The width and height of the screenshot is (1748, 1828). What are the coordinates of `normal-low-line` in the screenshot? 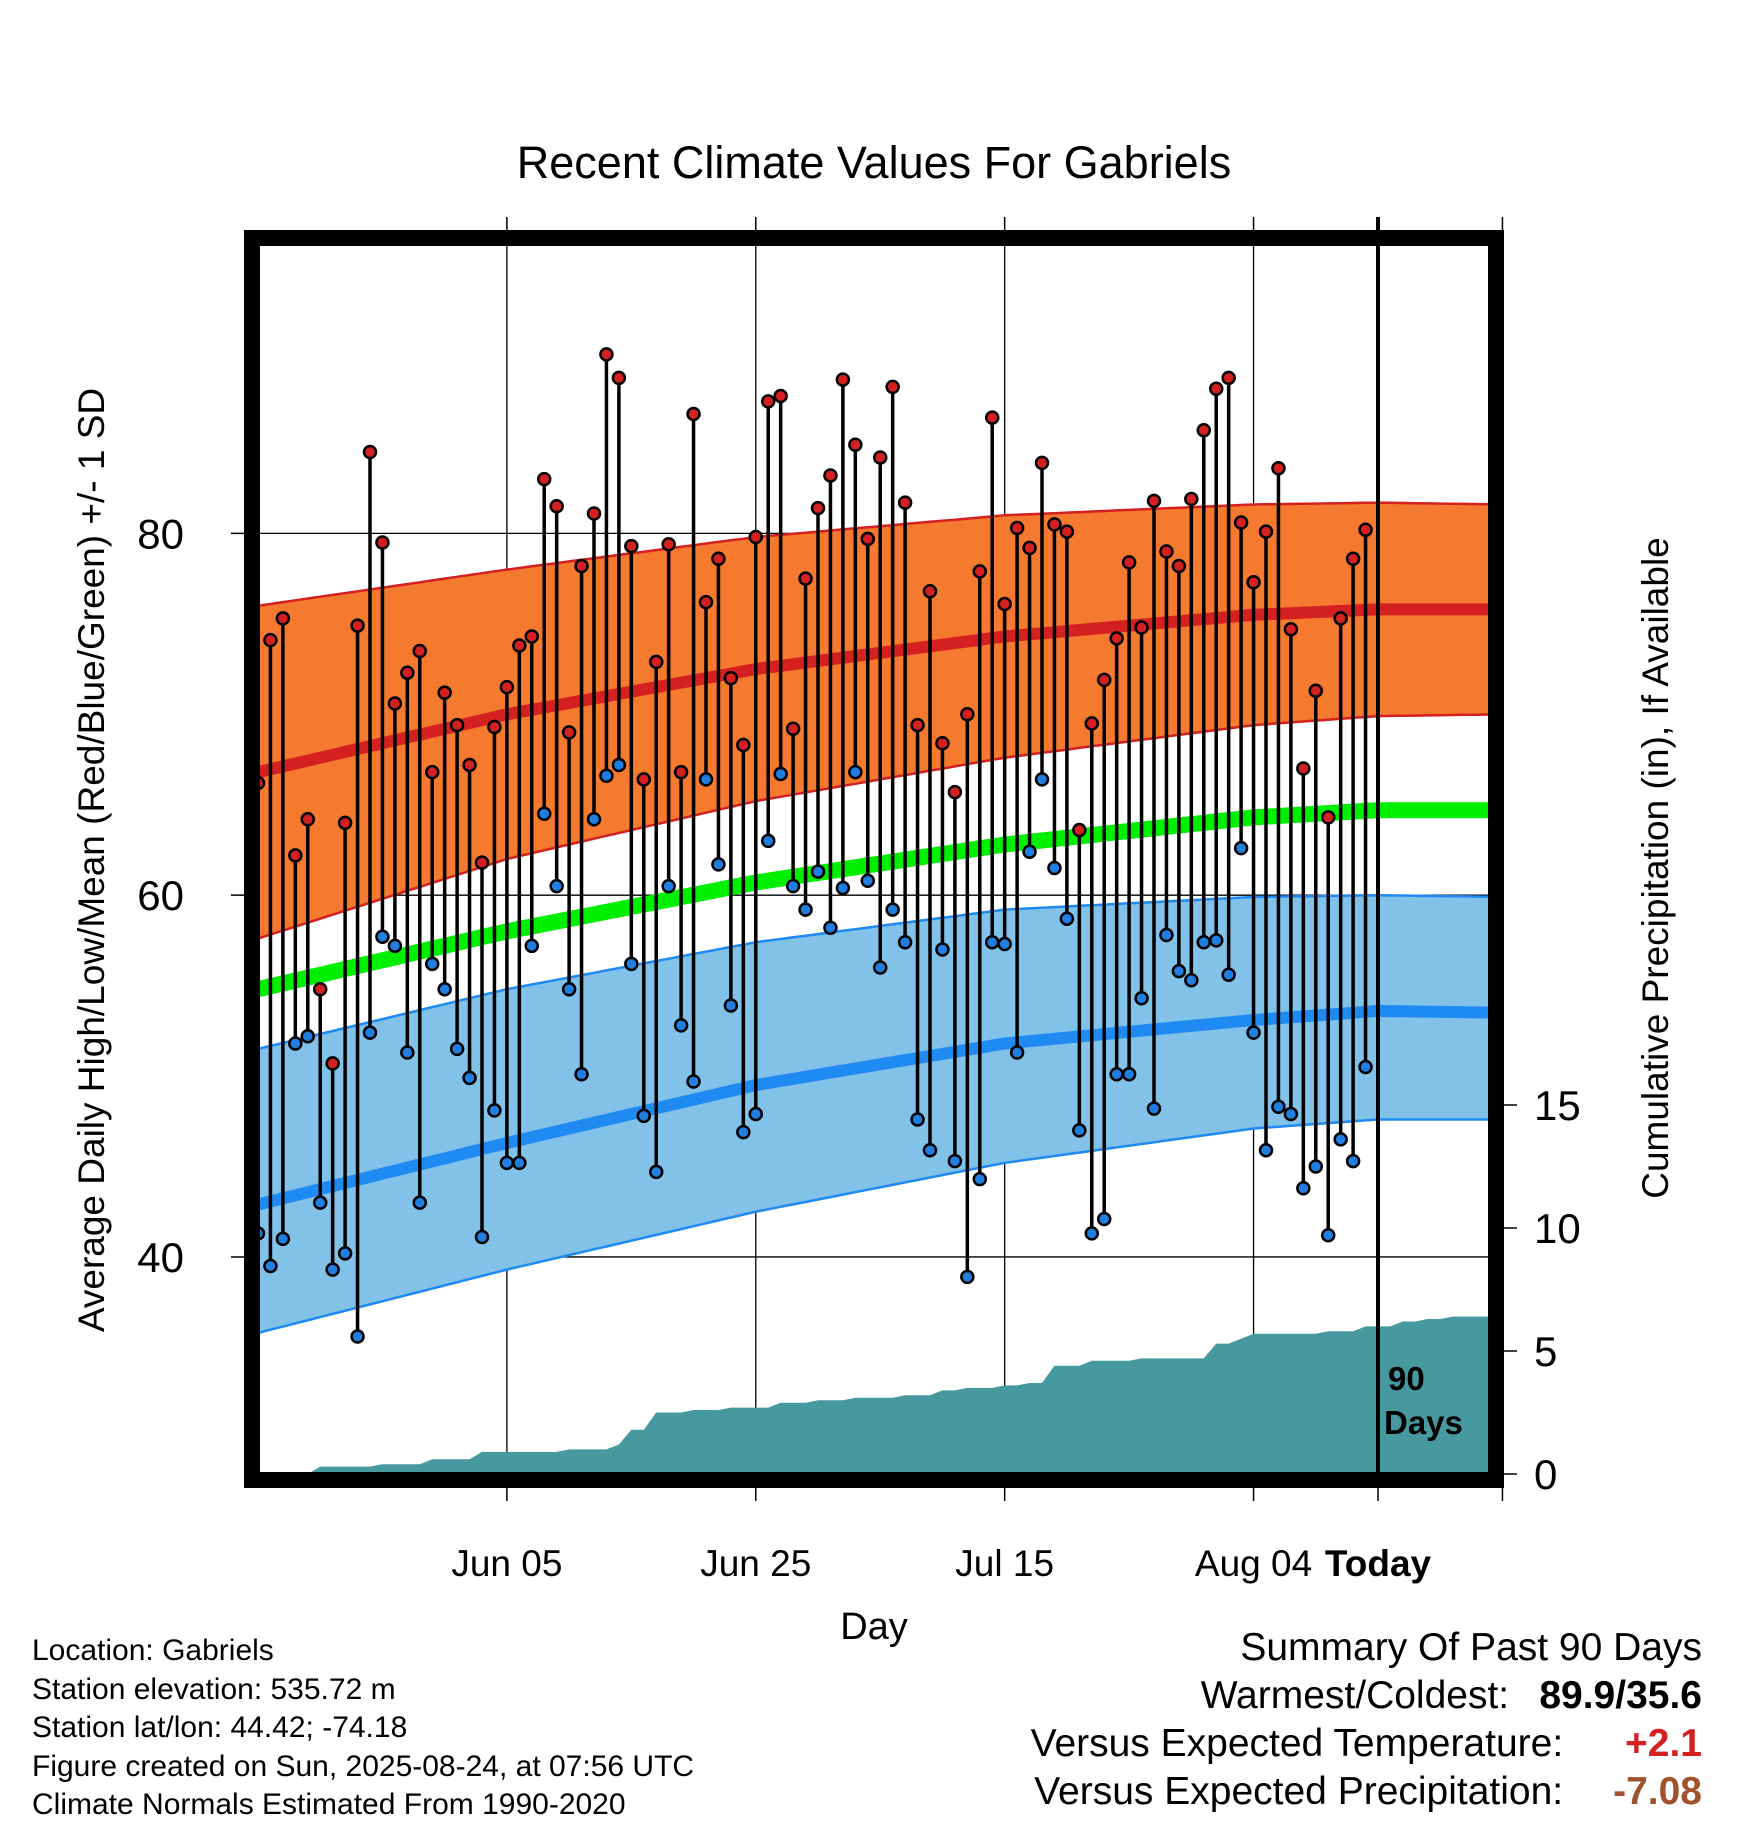 It's located at (874, 1107).